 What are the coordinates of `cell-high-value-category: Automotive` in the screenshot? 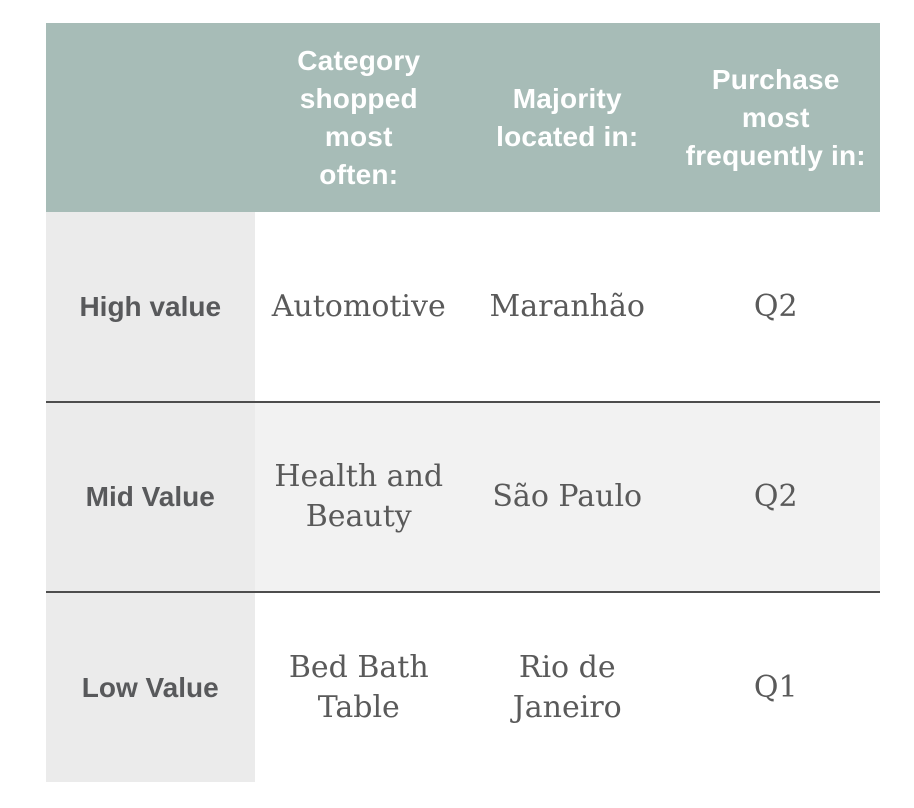 It's located at (358, 307).